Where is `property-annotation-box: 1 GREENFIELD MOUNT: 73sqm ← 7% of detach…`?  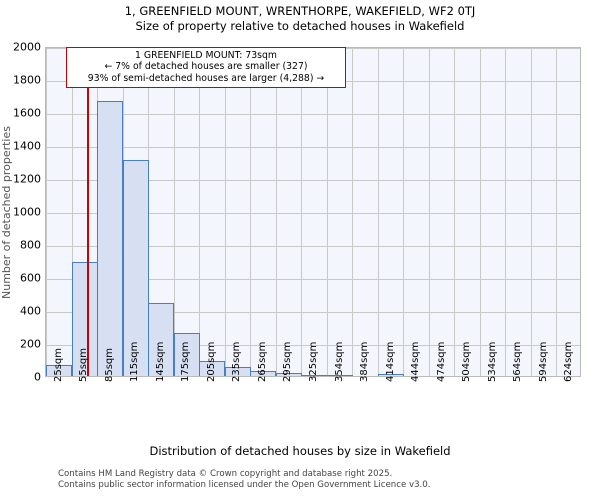 property-annotation-box: 1 GREENFIELD MOUNT: 73sqm ← 7% of detach… is located at coordinates (206, 68).